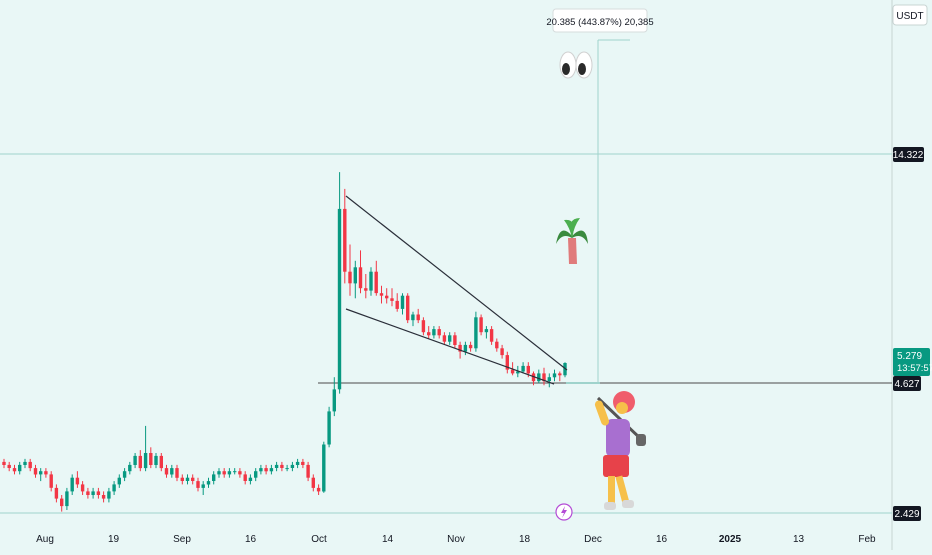  I want to click on palm-tree-sticker, so click(572, 241).